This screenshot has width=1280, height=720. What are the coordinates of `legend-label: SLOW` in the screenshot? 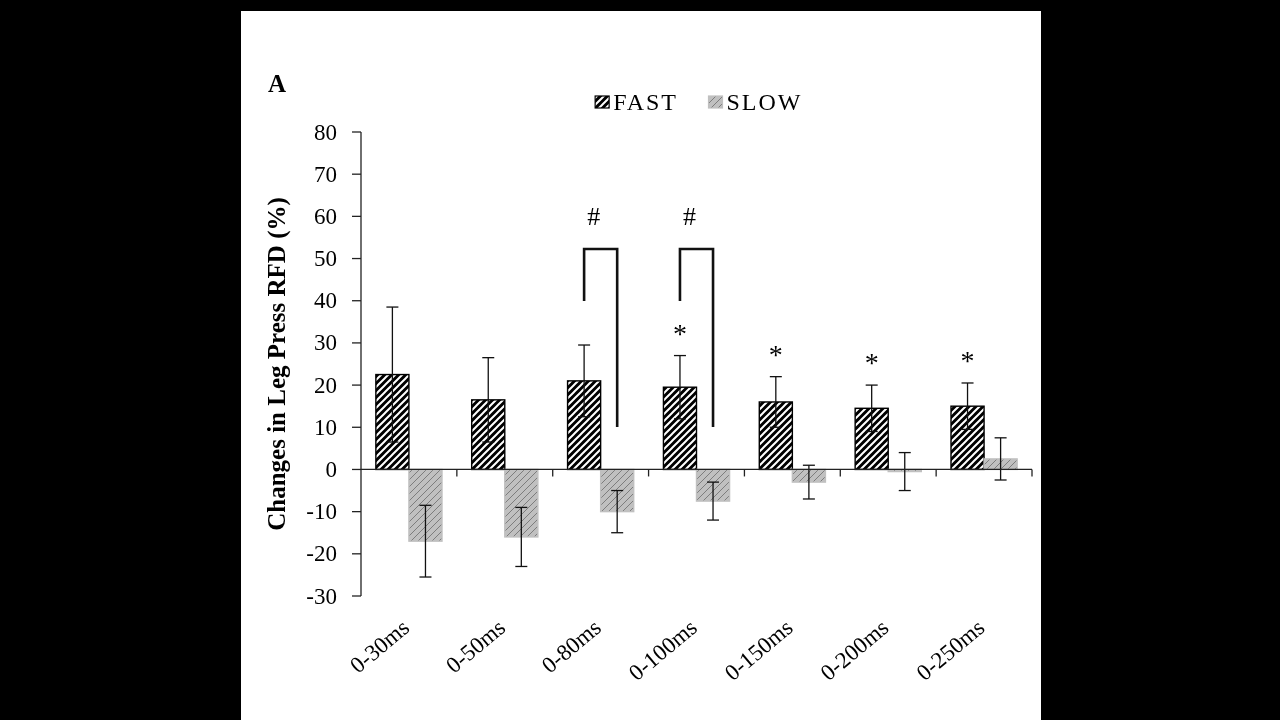 It's located at (764, 102).